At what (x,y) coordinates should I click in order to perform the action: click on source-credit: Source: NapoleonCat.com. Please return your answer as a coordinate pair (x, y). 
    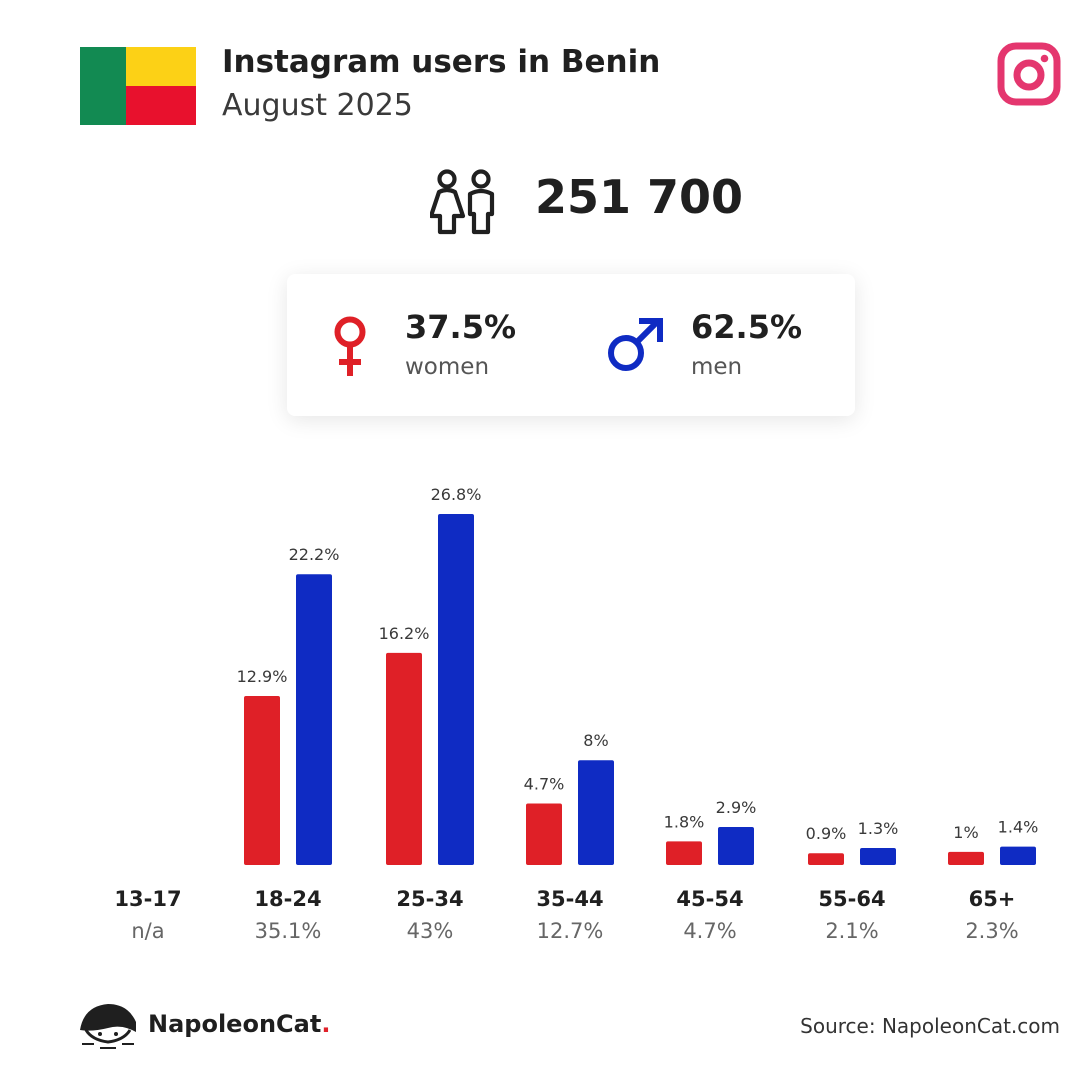
    Looking at the image, I should click on (930, 1026).